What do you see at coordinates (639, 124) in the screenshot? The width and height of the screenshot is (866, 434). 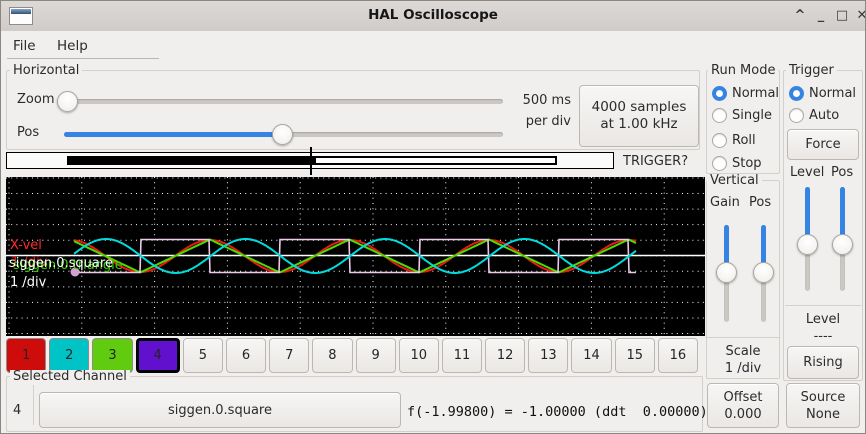 I see `samples-line2: at 1.00 kHz` at bounding box center [639, 124].